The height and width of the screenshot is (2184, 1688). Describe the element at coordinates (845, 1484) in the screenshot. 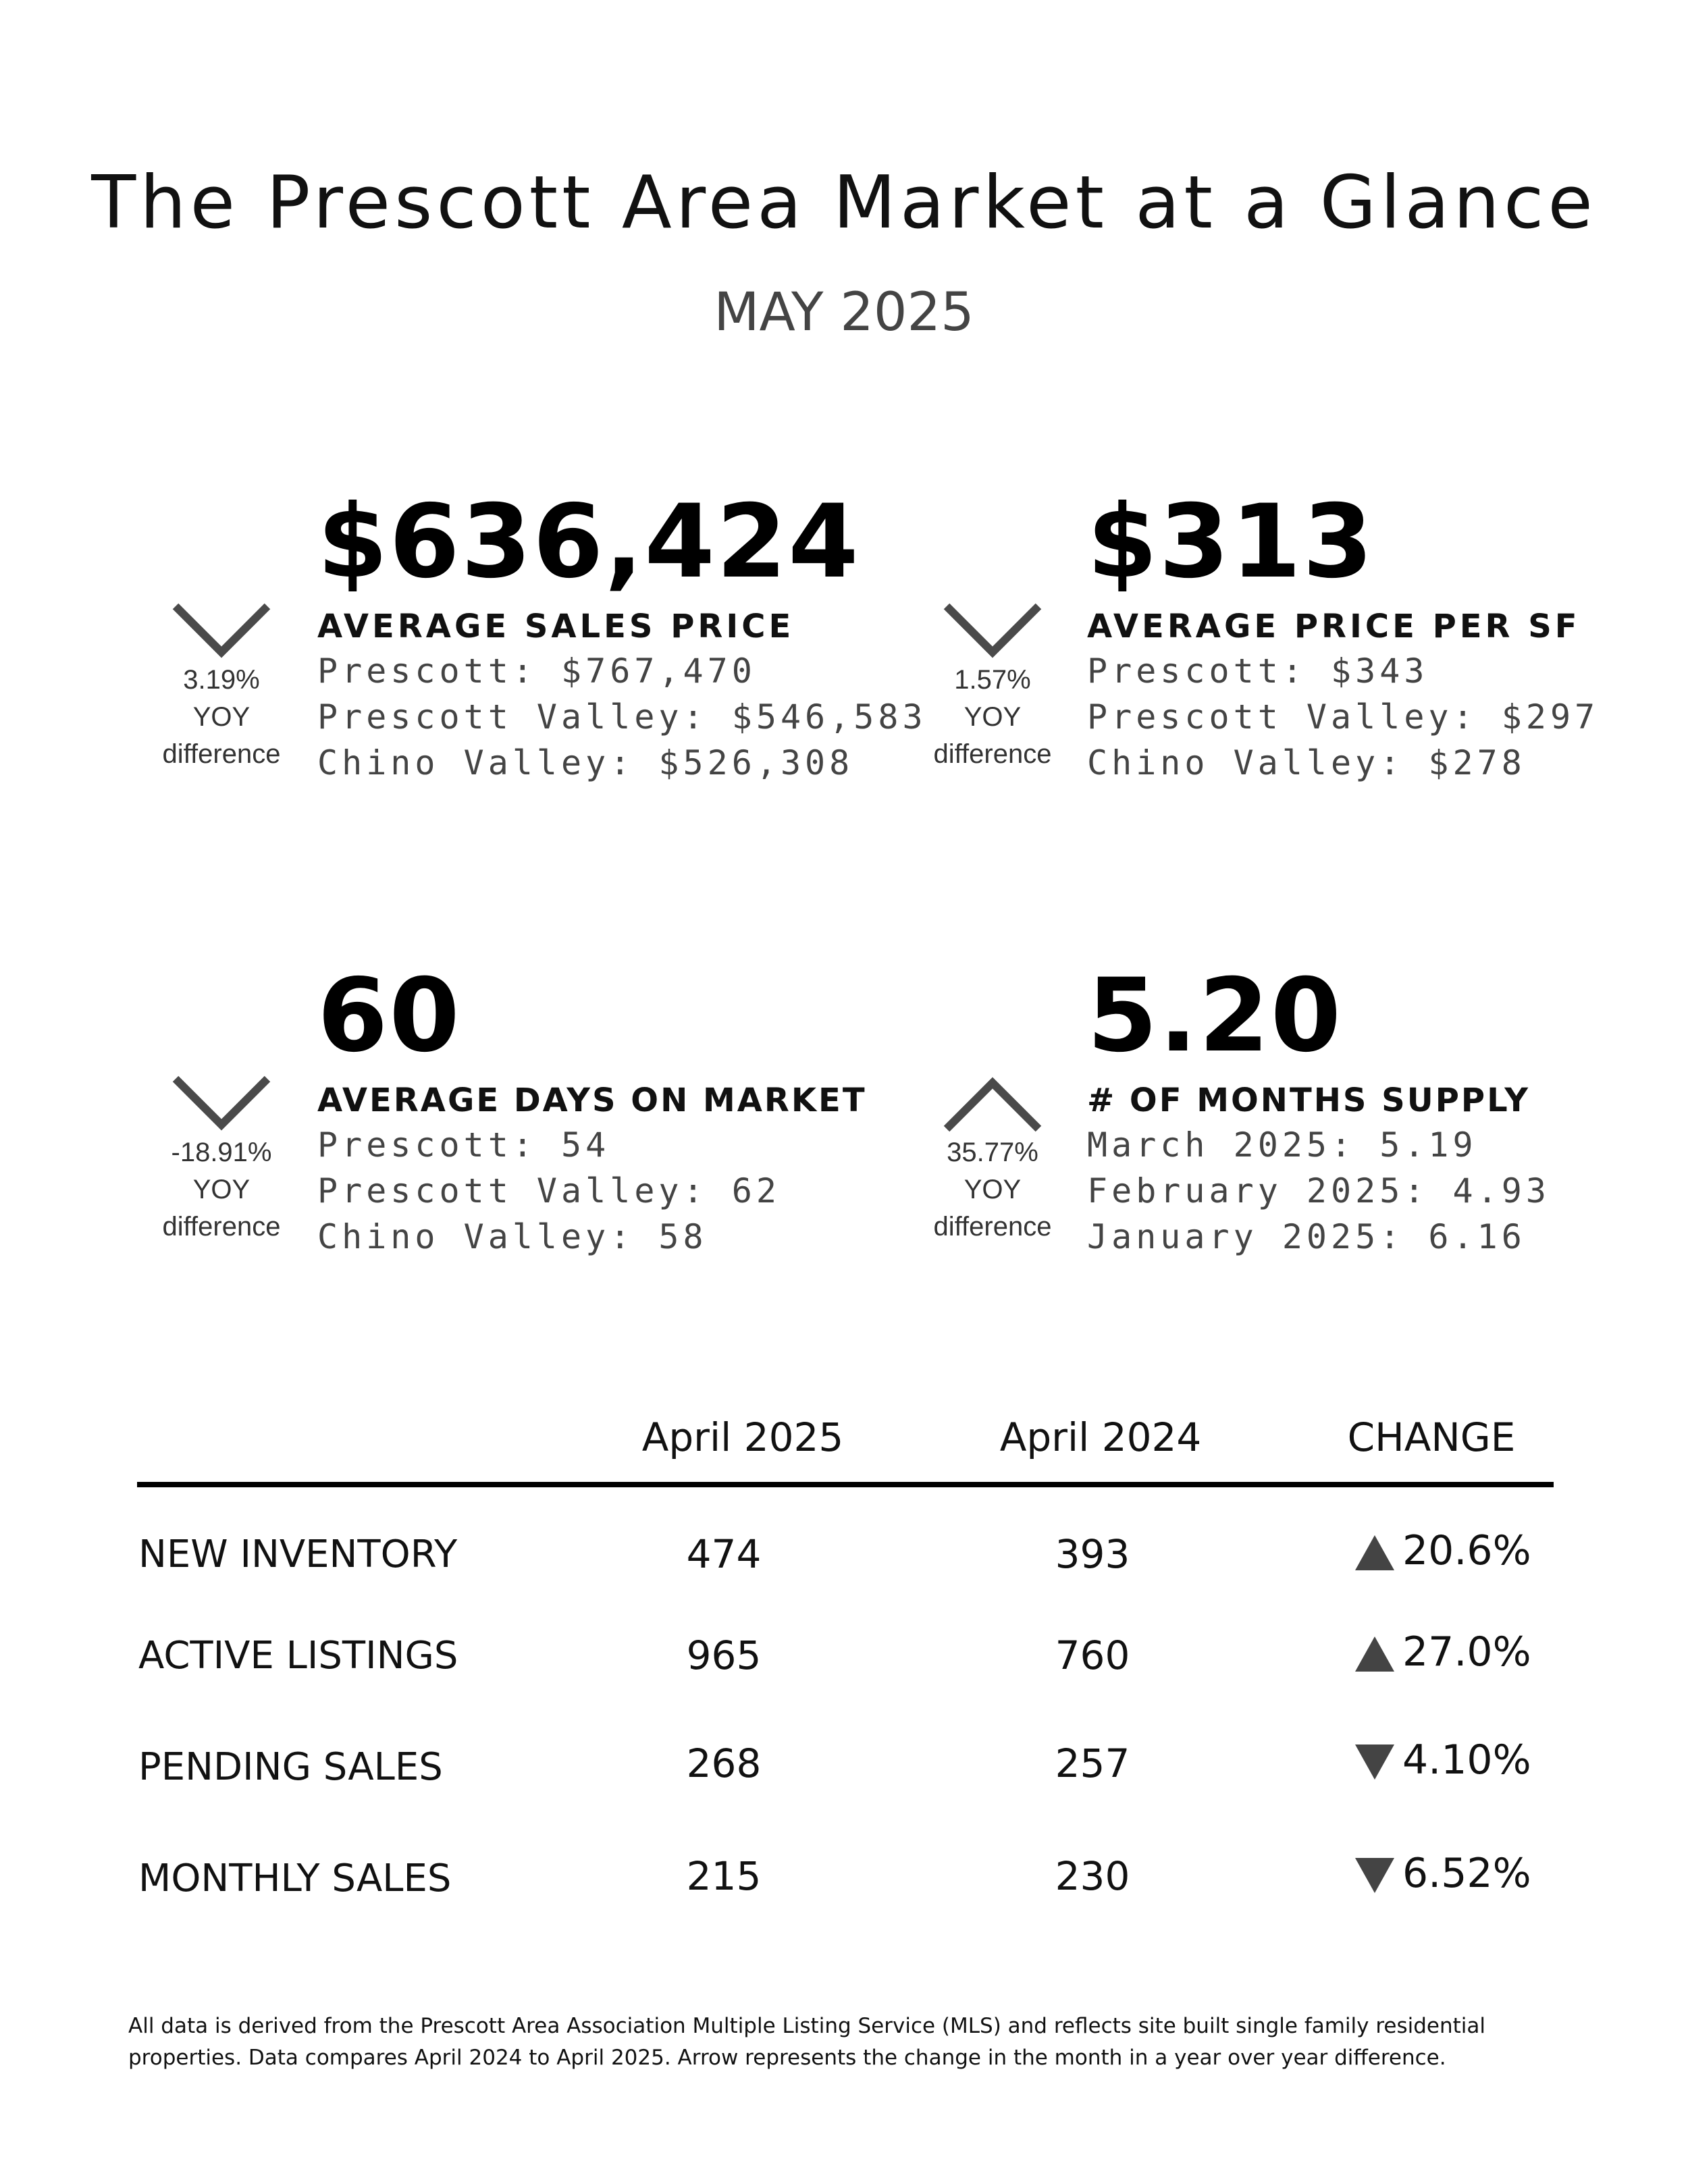

I see `table-header-rule` at that location.